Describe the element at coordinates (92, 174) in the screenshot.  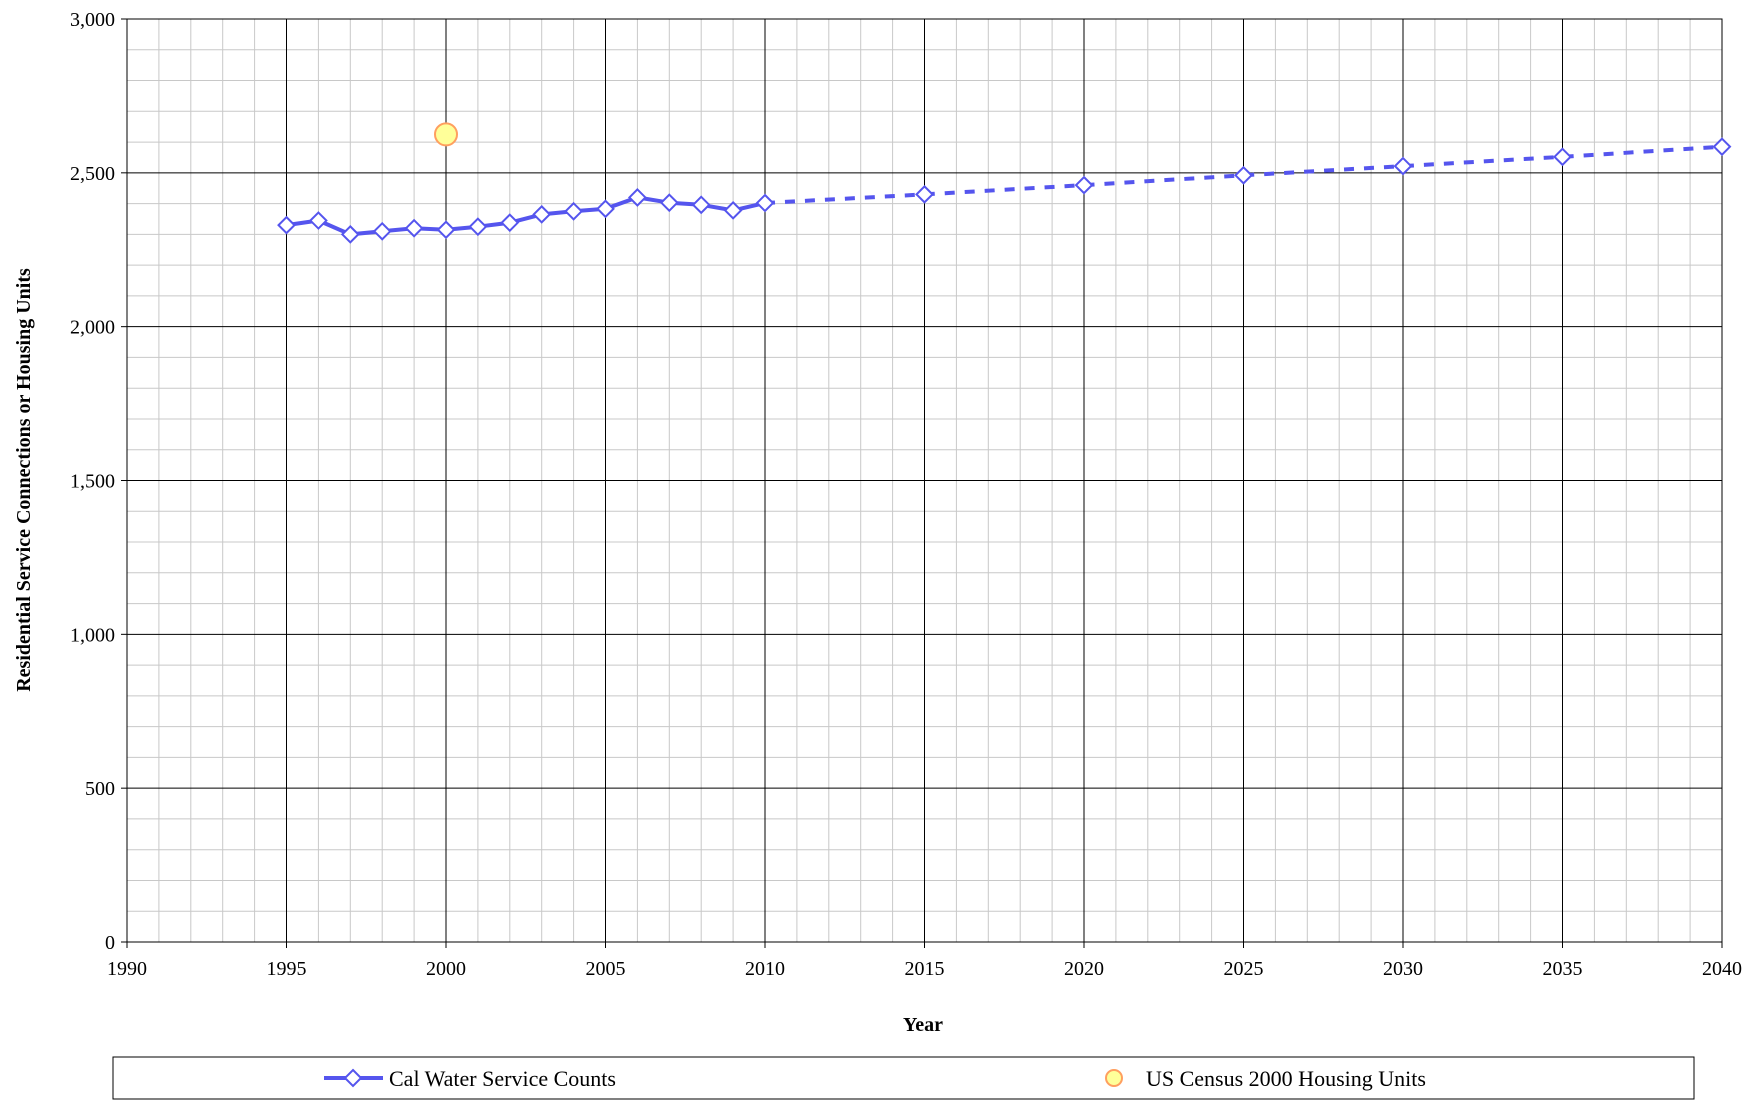
I see `y-tick-label: 2,500` at that location.